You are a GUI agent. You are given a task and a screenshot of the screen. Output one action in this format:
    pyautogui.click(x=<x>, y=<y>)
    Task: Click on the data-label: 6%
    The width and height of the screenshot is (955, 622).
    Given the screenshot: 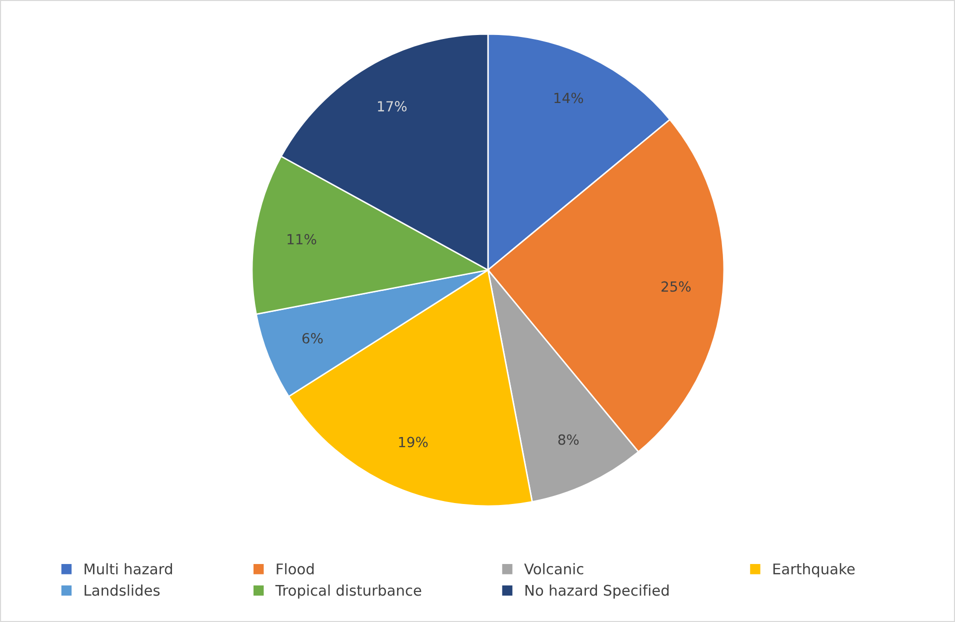 What is the action you would take?
    pyautogui.click(x=312, y=338)
    